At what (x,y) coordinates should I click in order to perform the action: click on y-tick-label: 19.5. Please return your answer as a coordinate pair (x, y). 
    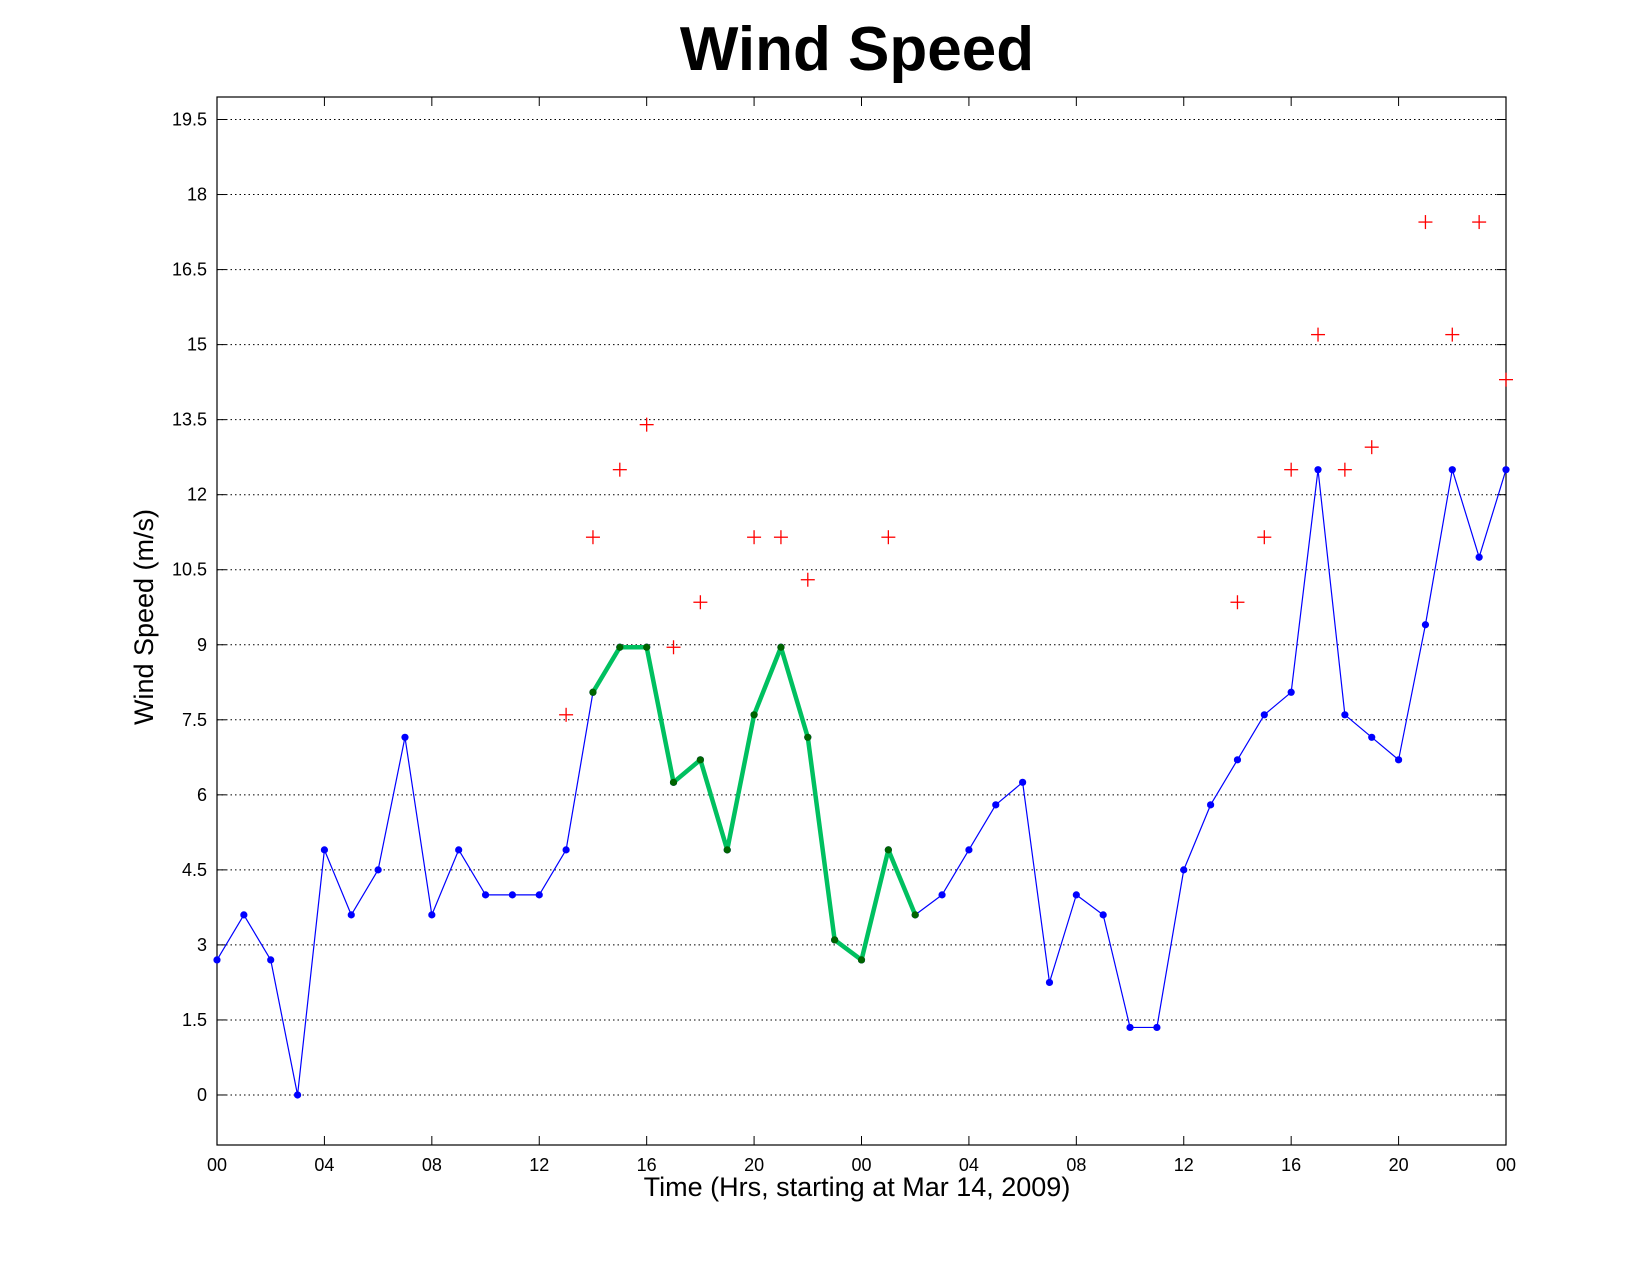
    Looking at the image, I should click on (189, 120).